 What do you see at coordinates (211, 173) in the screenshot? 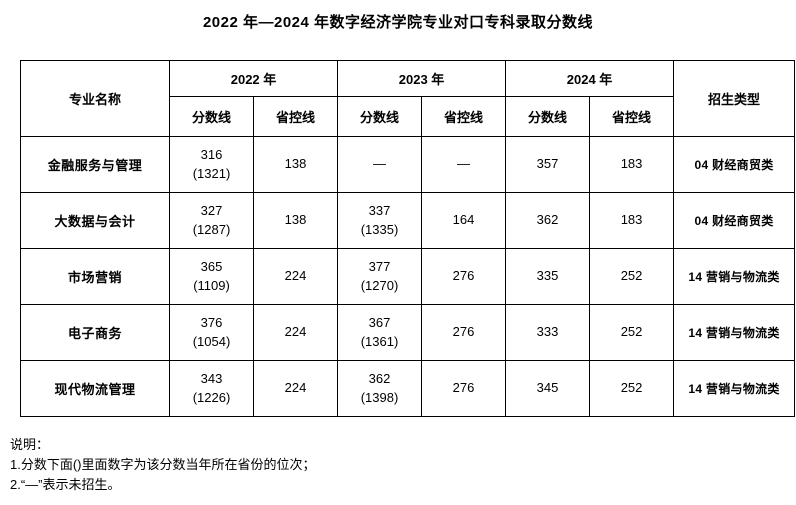
I see `rank-value: (1321)` at bounding box center [211, 173].